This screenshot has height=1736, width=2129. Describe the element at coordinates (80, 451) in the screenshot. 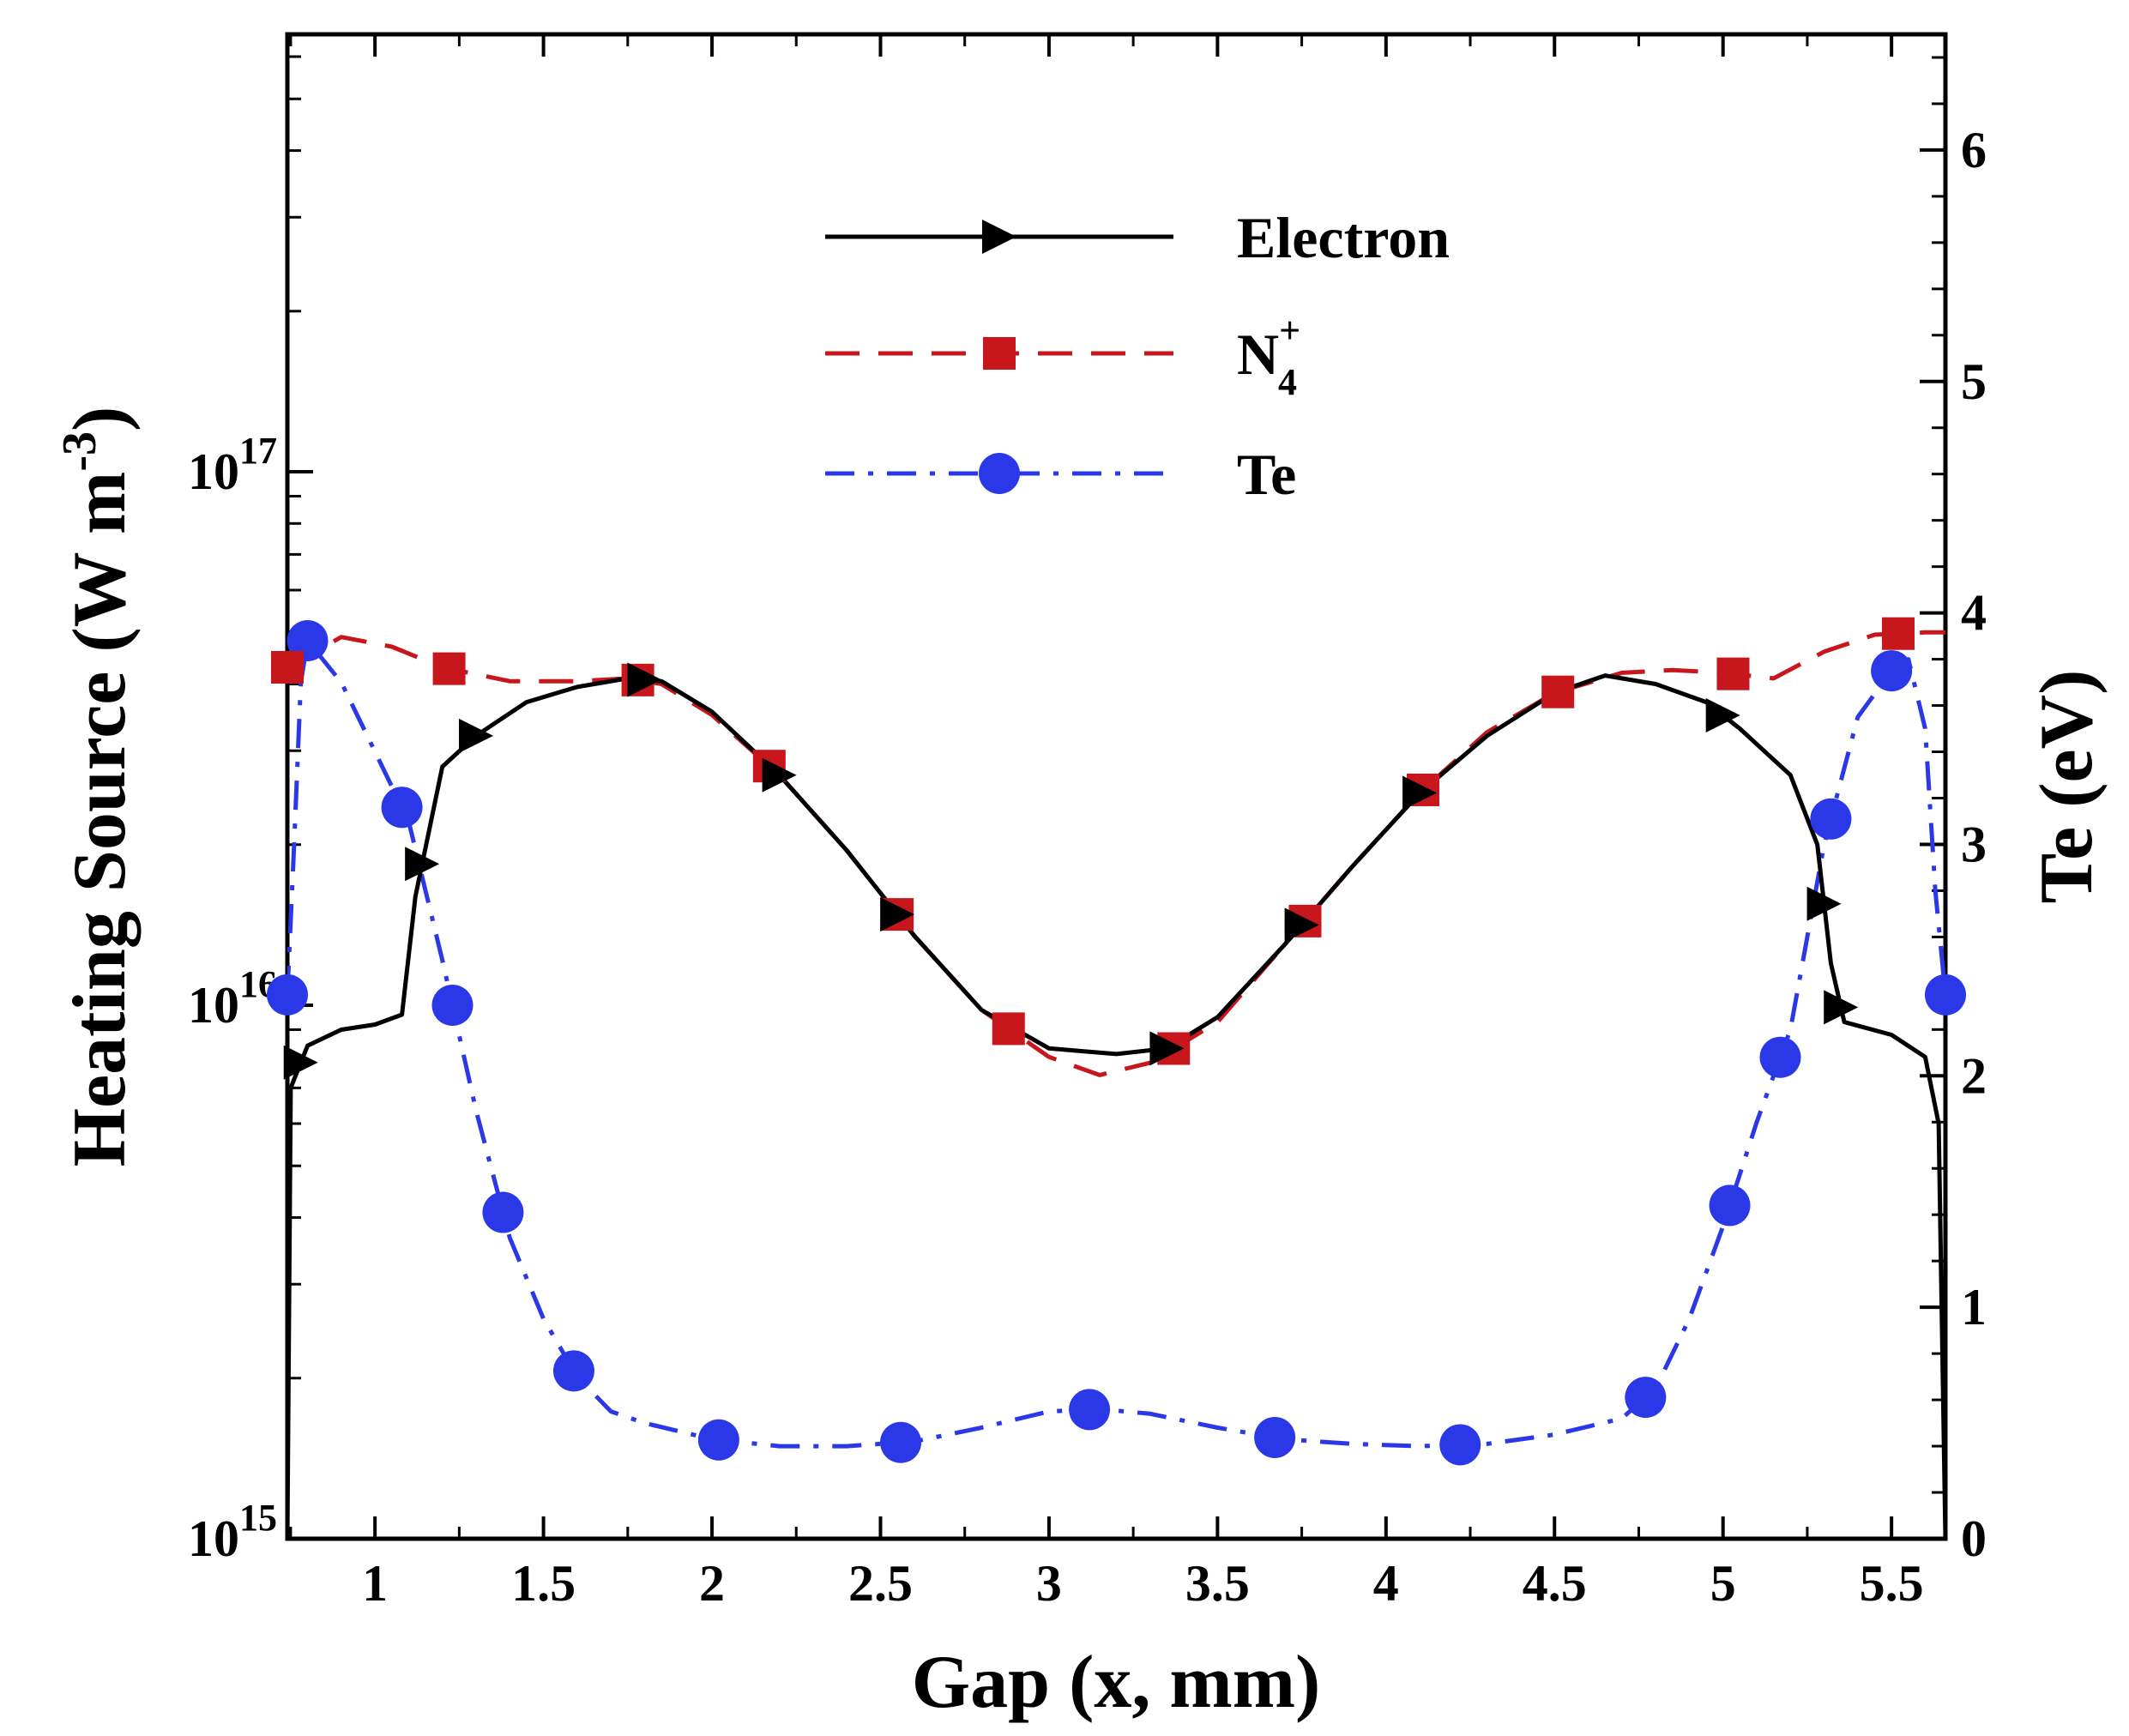

I see `left-axis-title-sup: -3` at that location.